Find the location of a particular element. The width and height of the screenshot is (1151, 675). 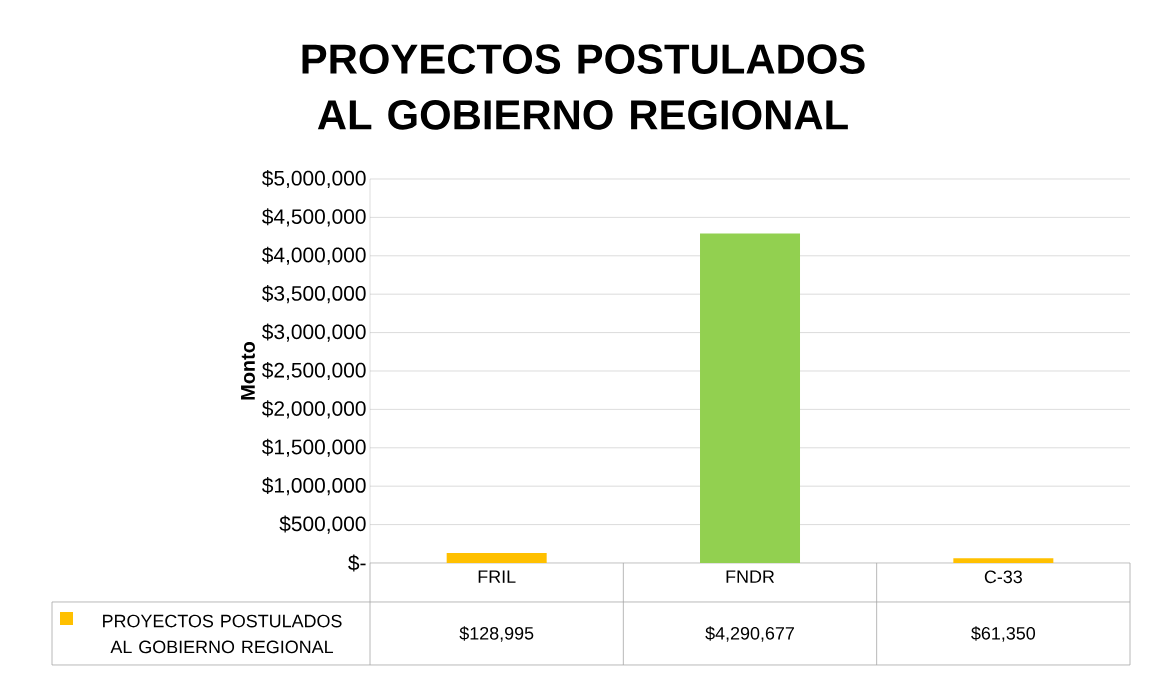

y-tick-label: $2,500,000 is located at coordinates (314, 371).